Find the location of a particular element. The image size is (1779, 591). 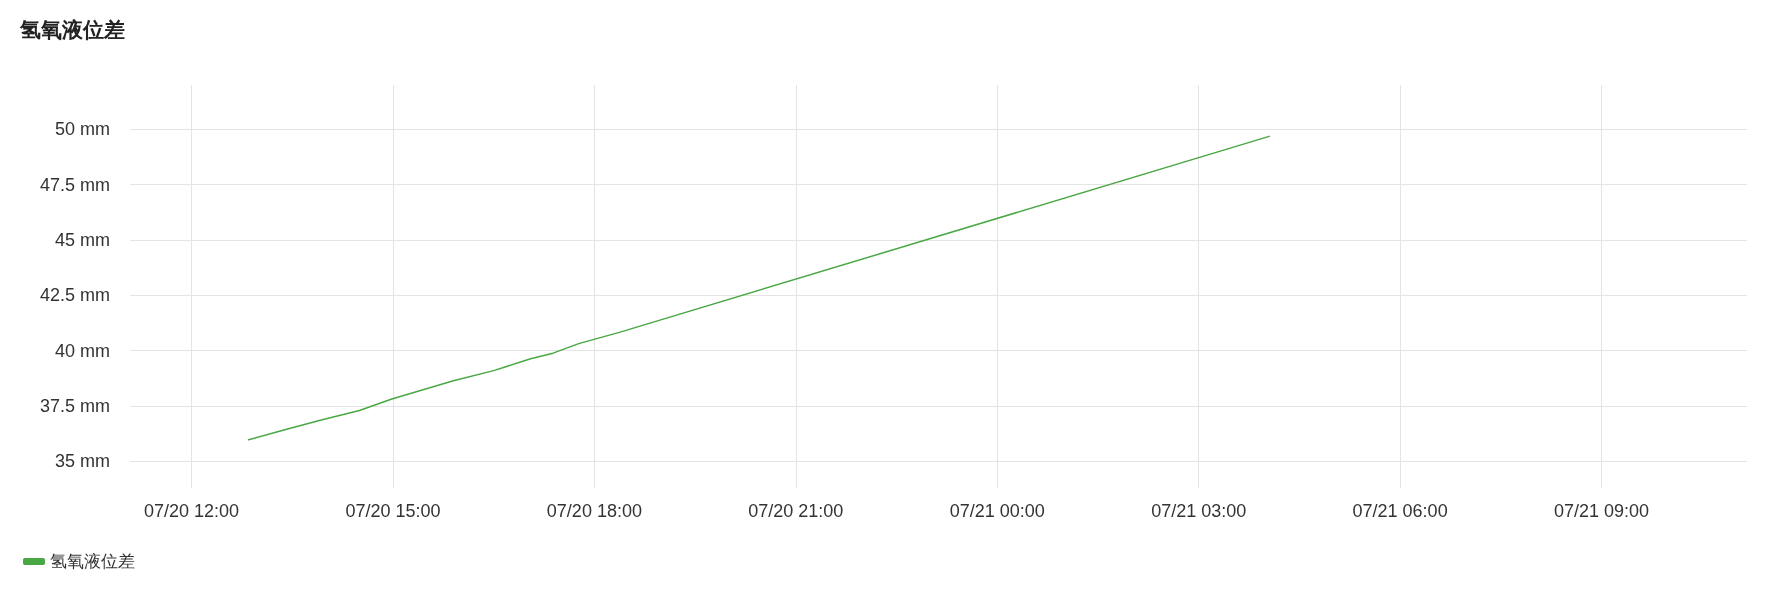

x-tick-label: 07/21 00:00 is located at coordinates (997, 511).